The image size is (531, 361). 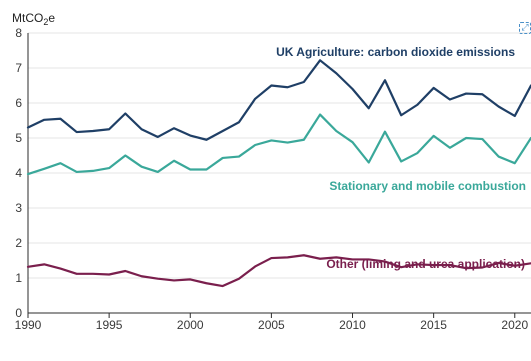 What do you see at coordinates (18, 313) in the screenshot?
I see `y-tick-label: 0` at bounding box center [18, 313].